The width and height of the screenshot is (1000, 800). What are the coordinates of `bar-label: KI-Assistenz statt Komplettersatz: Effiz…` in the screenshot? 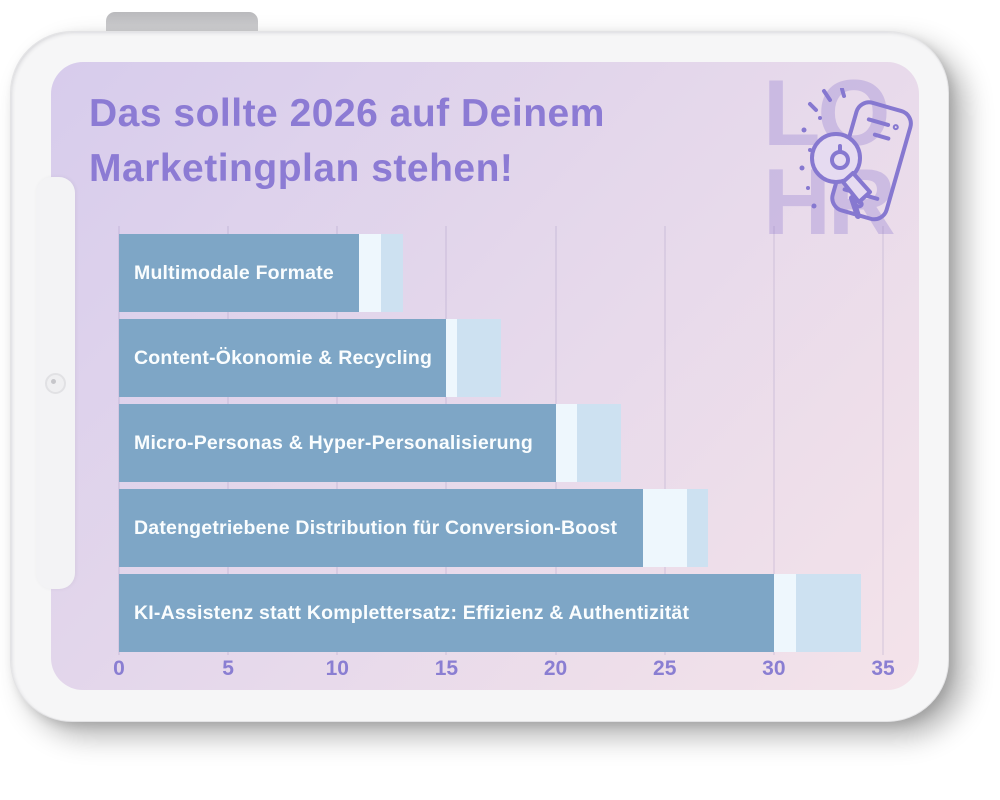 It's located at (412, 613).